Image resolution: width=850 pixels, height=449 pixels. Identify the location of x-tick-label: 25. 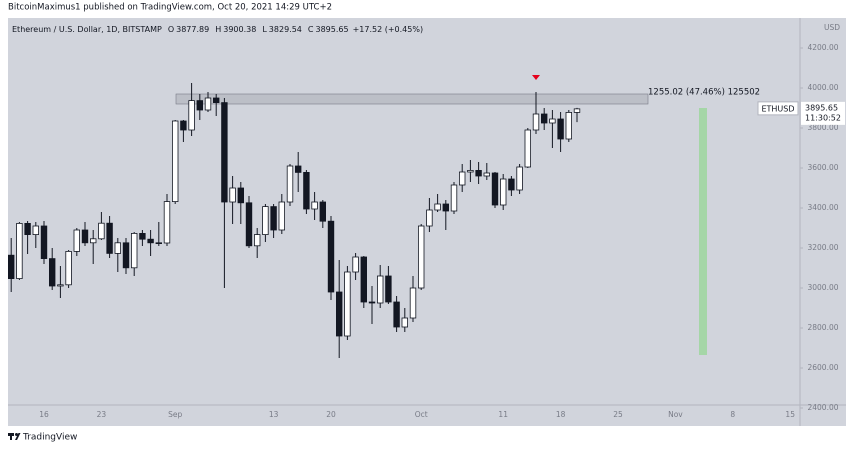
(618, 414).